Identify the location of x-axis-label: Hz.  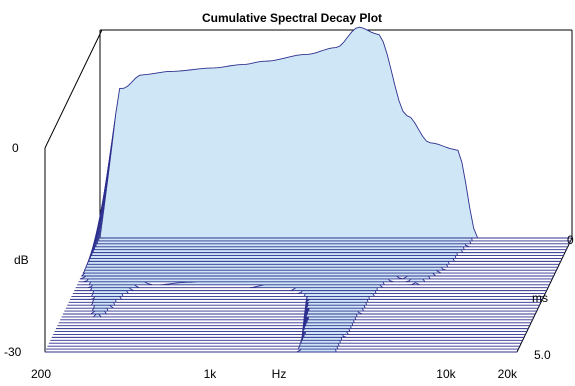
(279, 374).